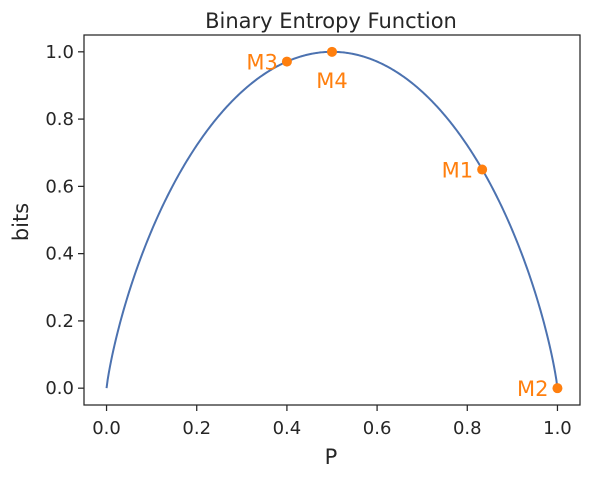 The height and width of the screenshot is (477, 589). I want to click on point-m2, so click(557, 388).